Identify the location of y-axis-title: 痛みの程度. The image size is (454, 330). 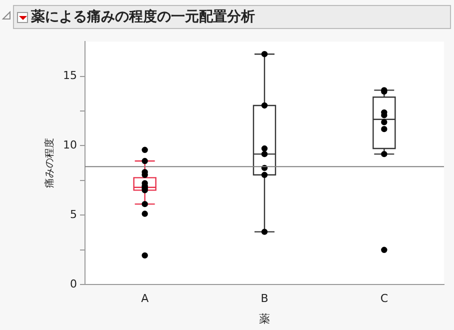
(50, 163).